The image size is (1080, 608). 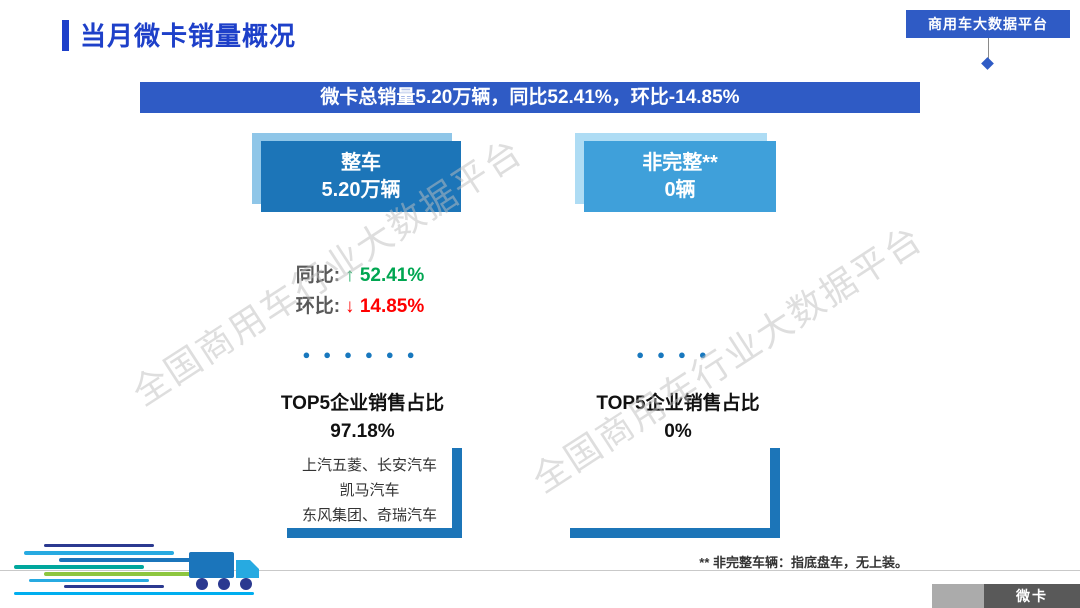 I want to click on yoy-label: 同比:, so click(x=318, y=275).